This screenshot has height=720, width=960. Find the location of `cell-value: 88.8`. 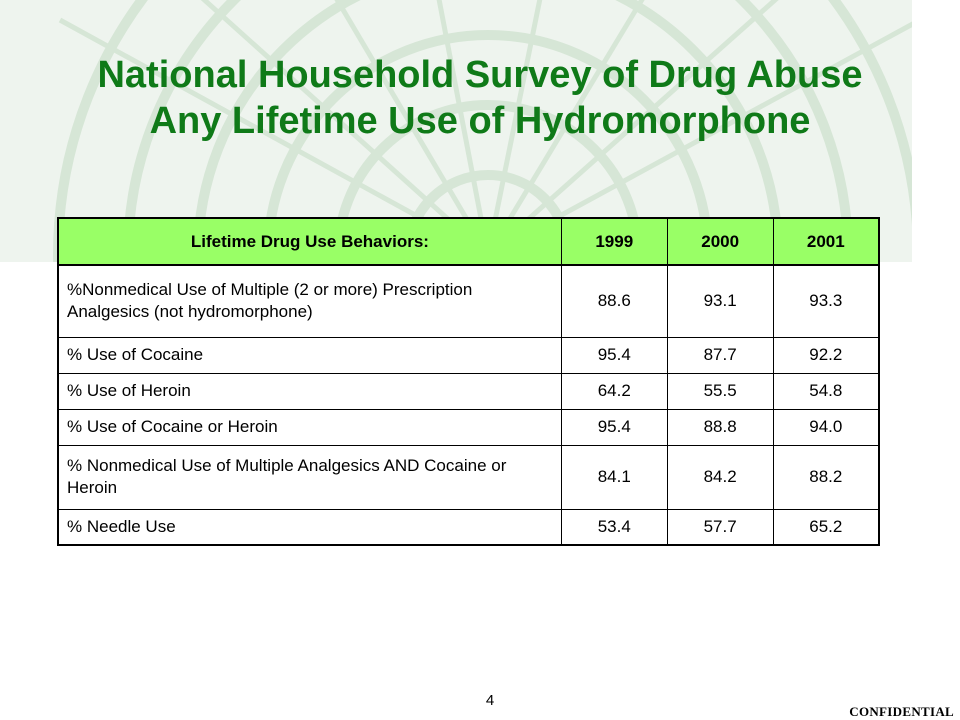

cell-value: 88.8 is located at coordinates (720, 427).